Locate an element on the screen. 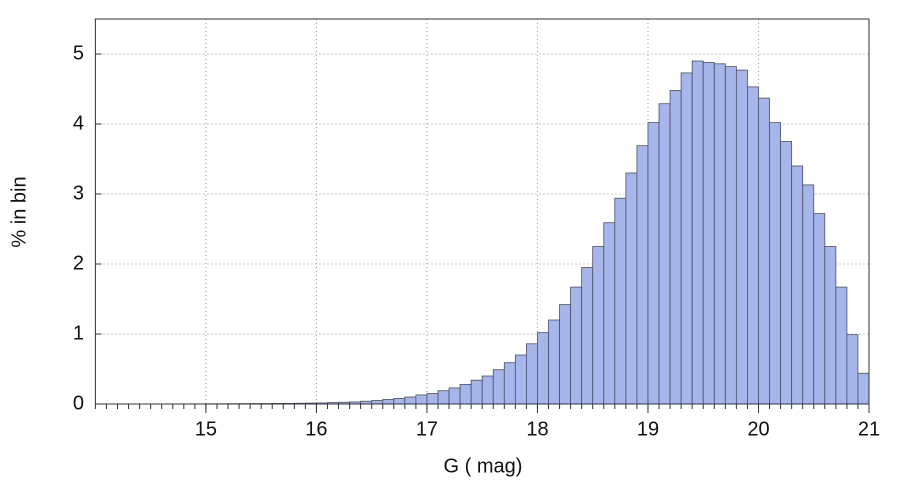 The image size is (902, 491). x-tick-label: 15 is located at coordinates (206, 429).